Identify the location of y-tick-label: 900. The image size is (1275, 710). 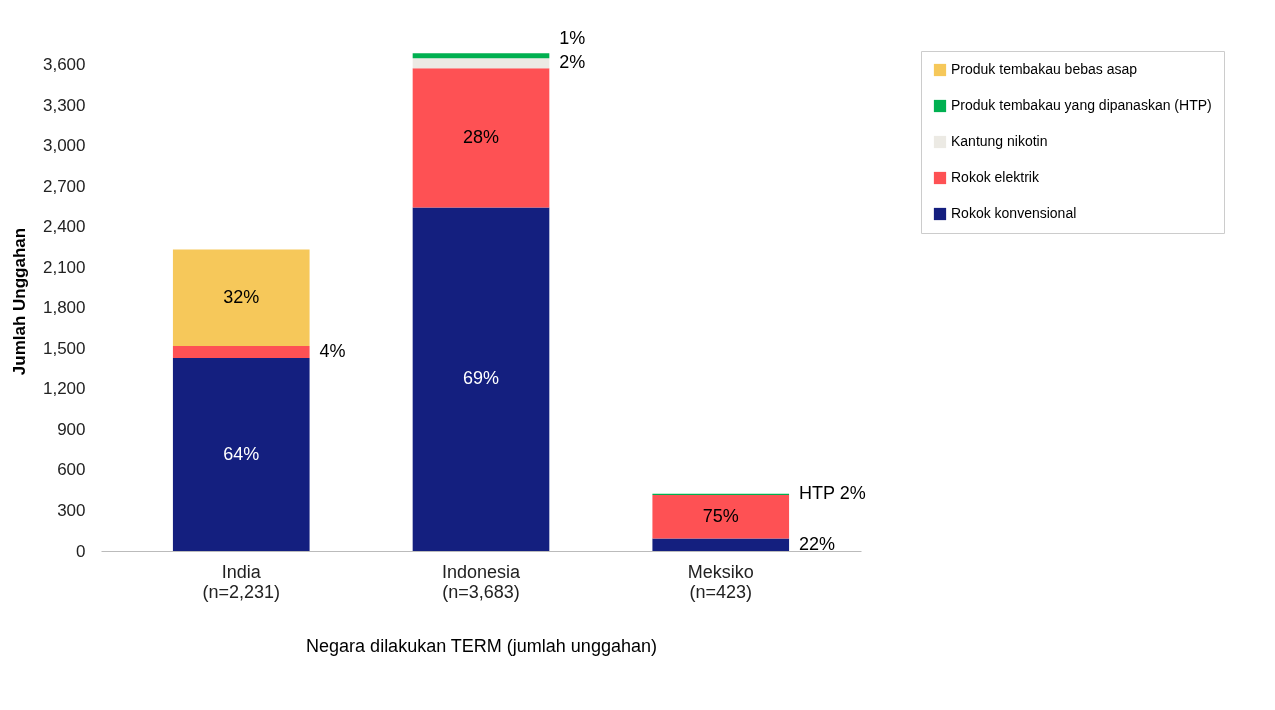
(71, 429).